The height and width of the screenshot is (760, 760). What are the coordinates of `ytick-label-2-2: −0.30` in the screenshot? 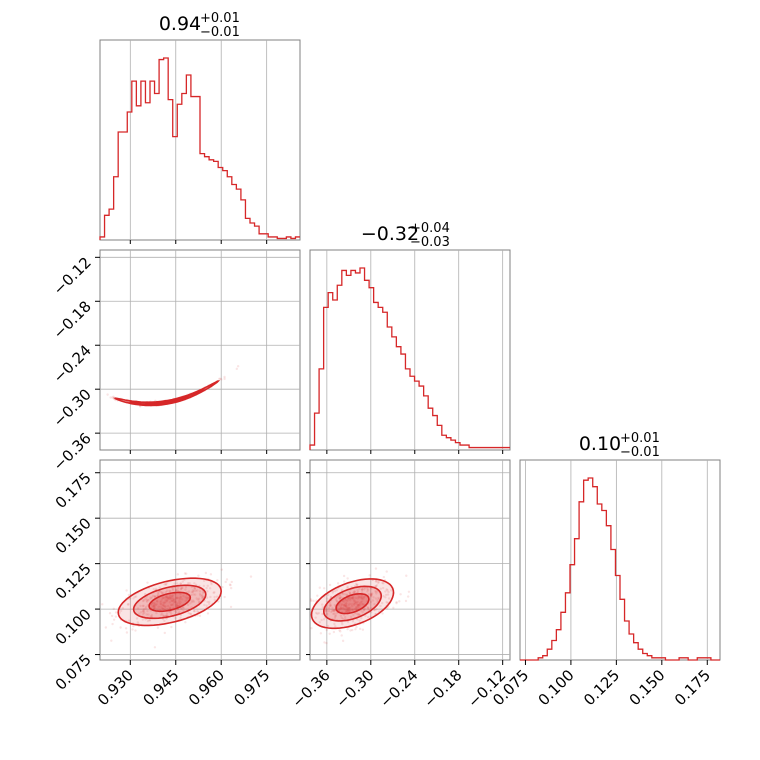 It's located at (72, 407).